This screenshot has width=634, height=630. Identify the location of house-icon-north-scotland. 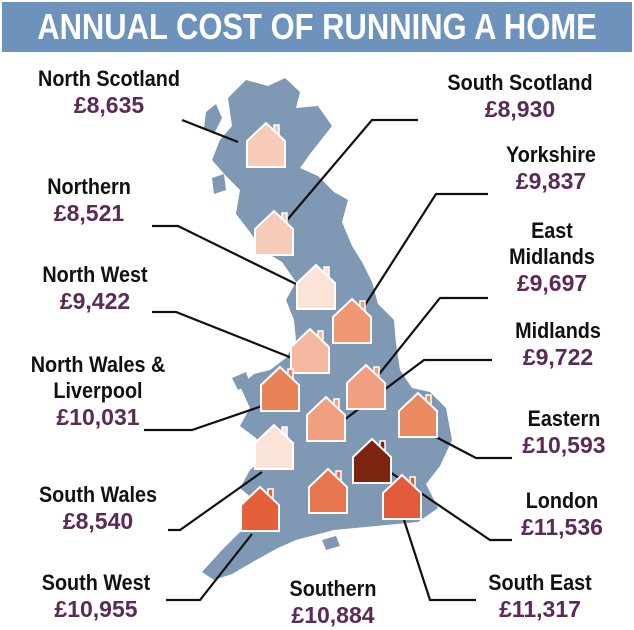
(266, 144).